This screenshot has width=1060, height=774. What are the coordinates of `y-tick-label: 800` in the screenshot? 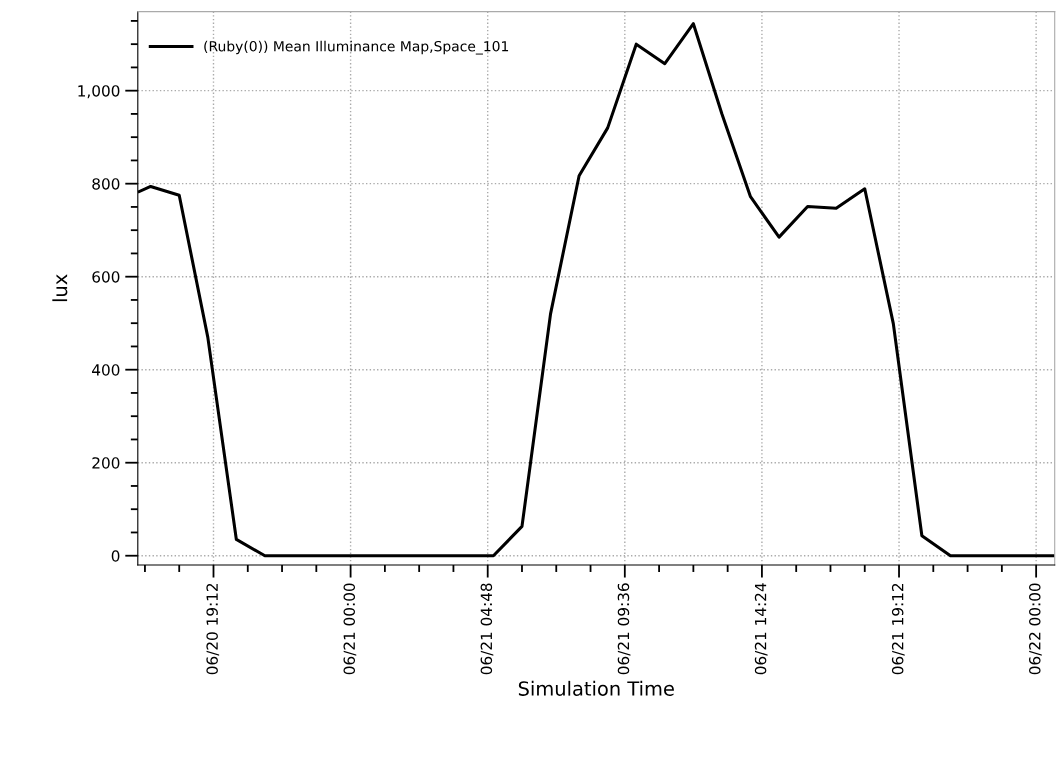 It's located at (106, 184).